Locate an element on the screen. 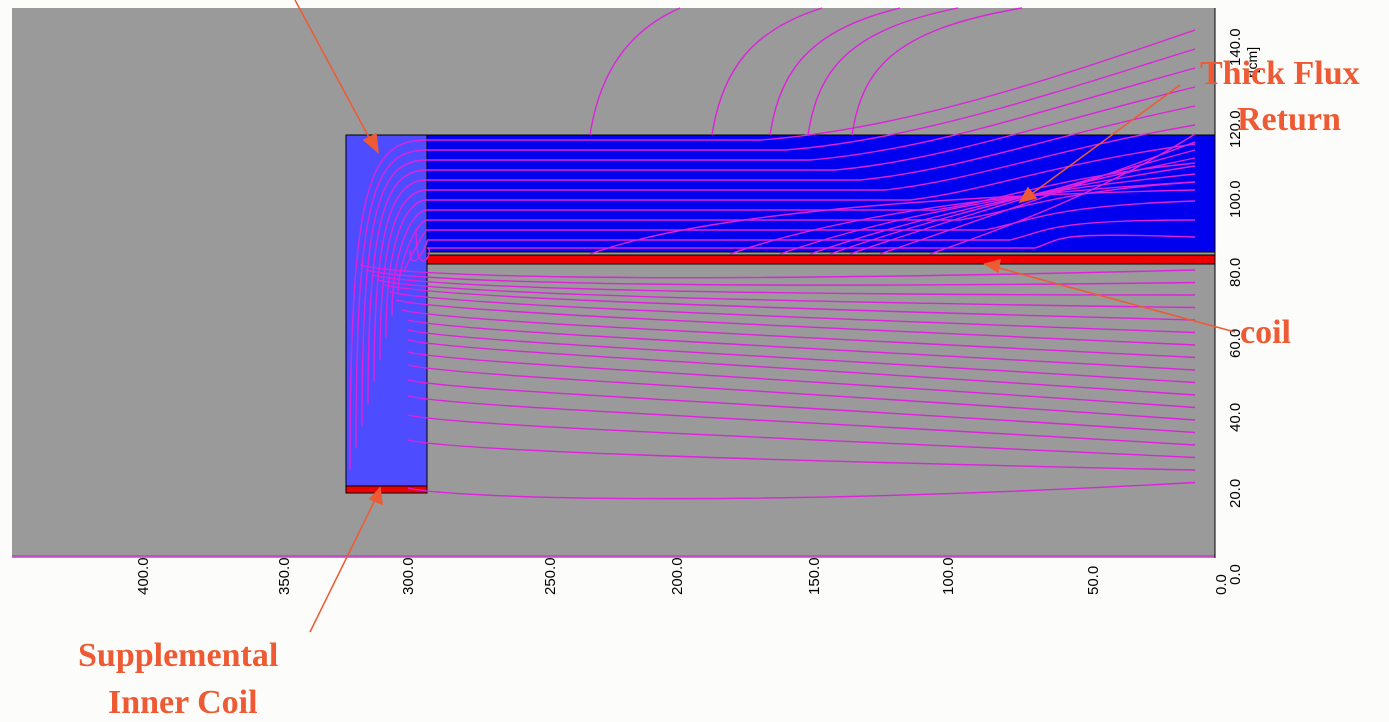 This screenshot has width=1389, height=722. y-tick-label: 20.0 is located at coordinates (1235, 493).